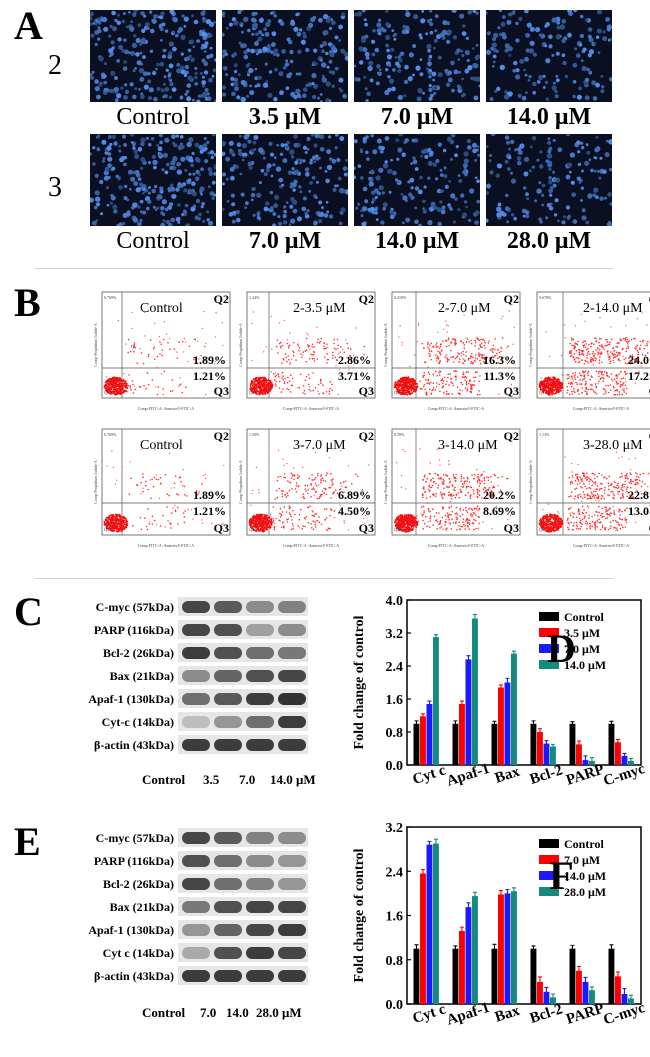 Image resolution: width=650 pixels, height=1057 pixels. I want to click on blot-protein-label: PARP (116kDa), so click(133, 861).